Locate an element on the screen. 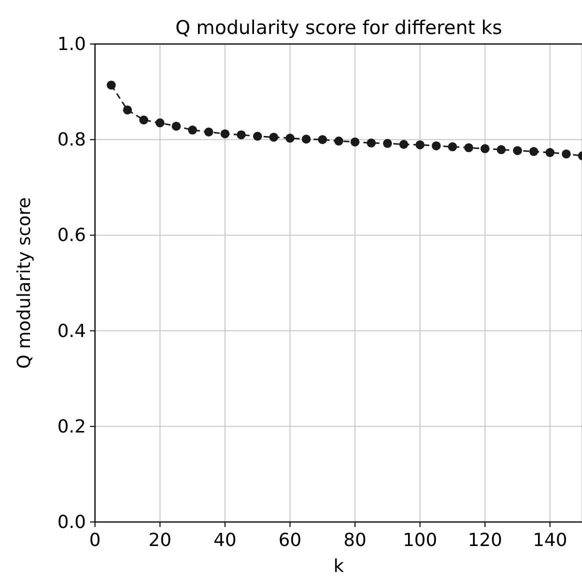 The image size is (582, 585). y-tick-label: 0.6 is located at coordinates (71, 235).